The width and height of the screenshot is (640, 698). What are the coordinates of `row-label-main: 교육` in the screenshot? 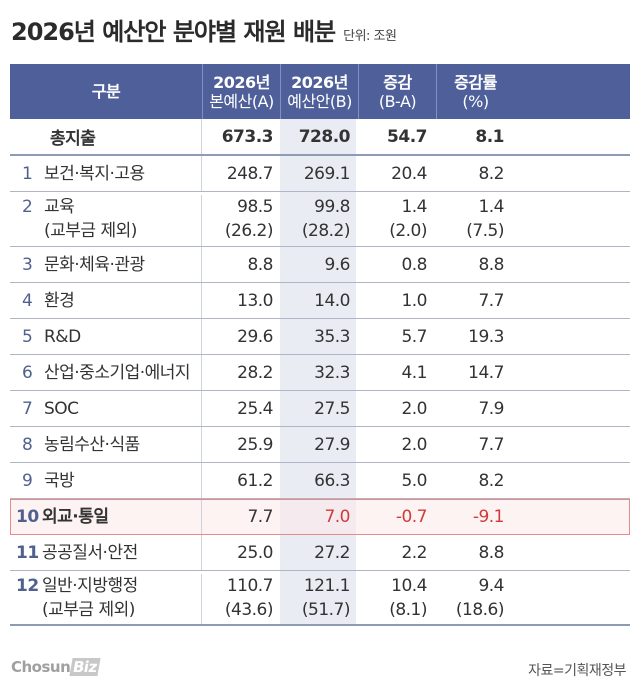 It's located at (59, 207).